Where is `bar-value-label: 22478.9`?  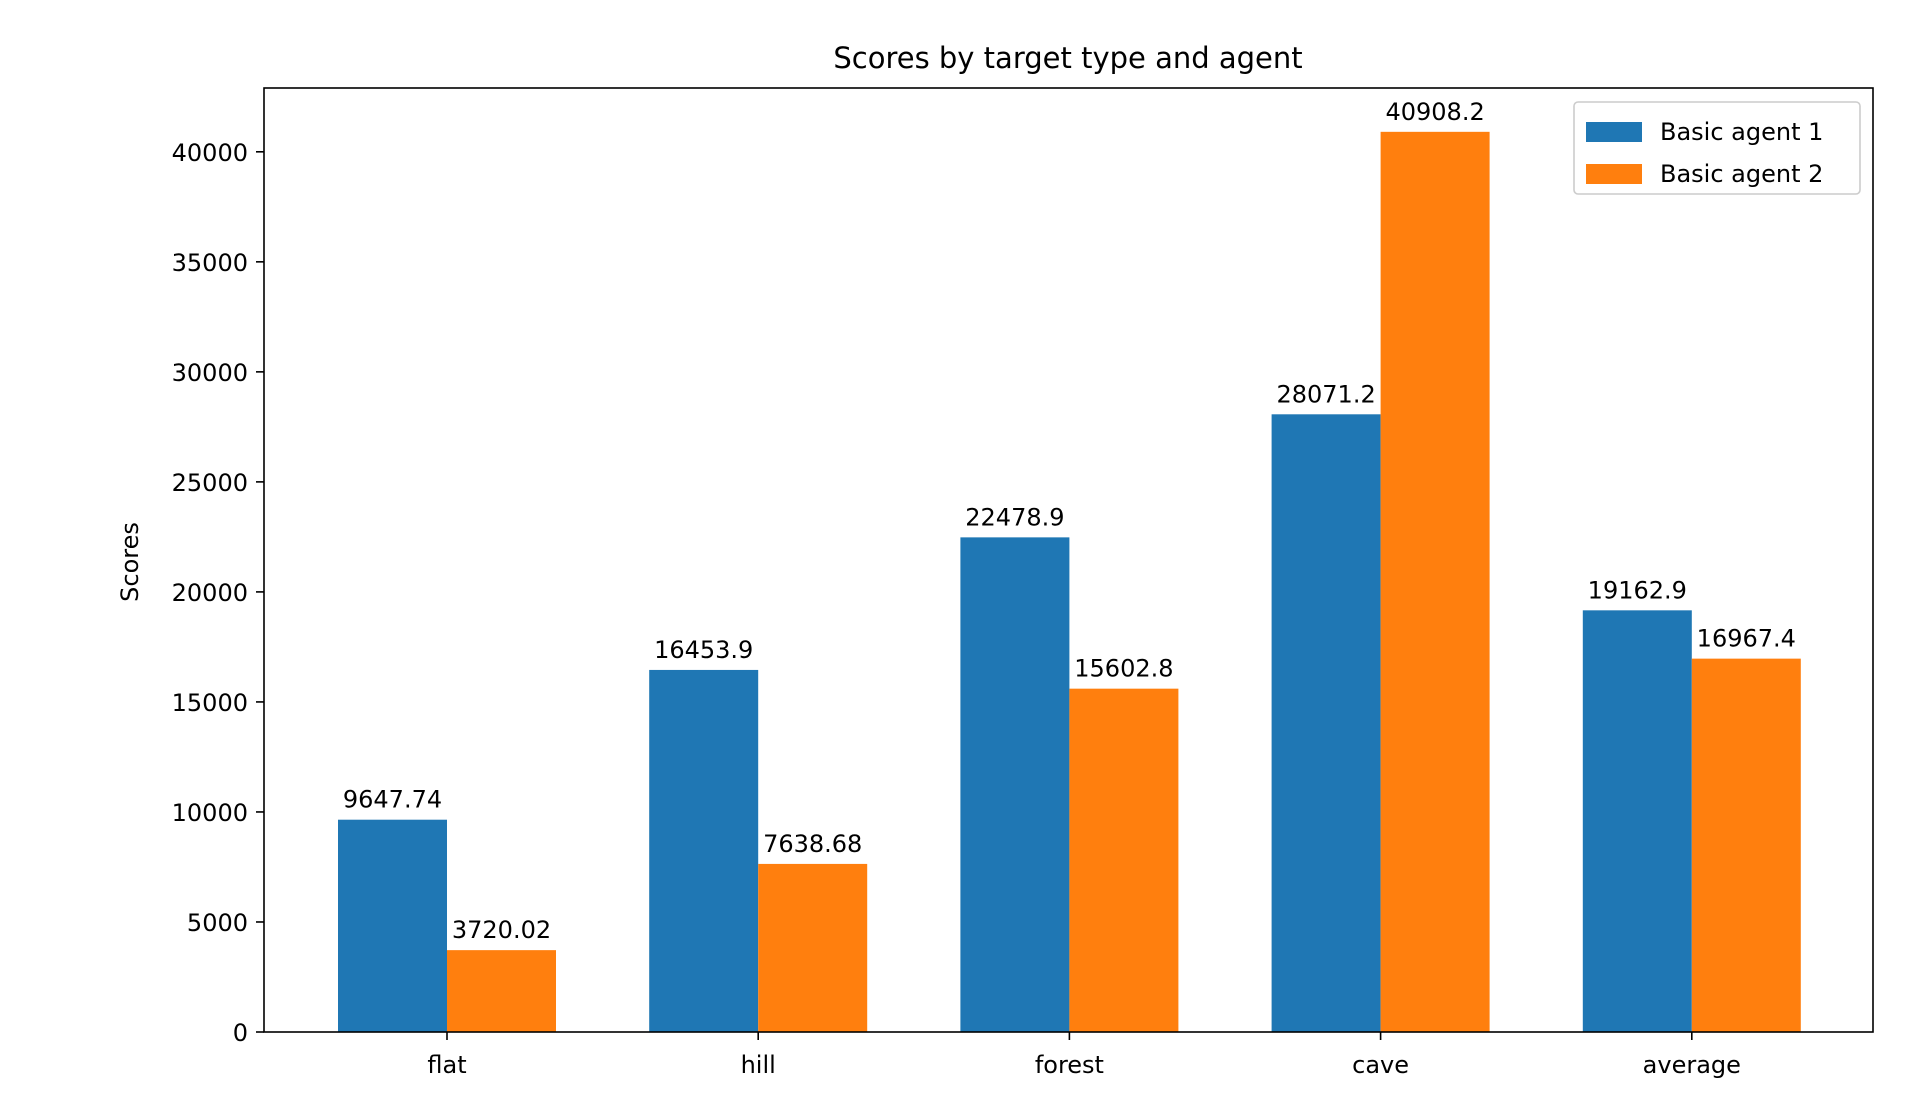
bar-value-label: 22478.9 is located at coordinates (1014, 517).